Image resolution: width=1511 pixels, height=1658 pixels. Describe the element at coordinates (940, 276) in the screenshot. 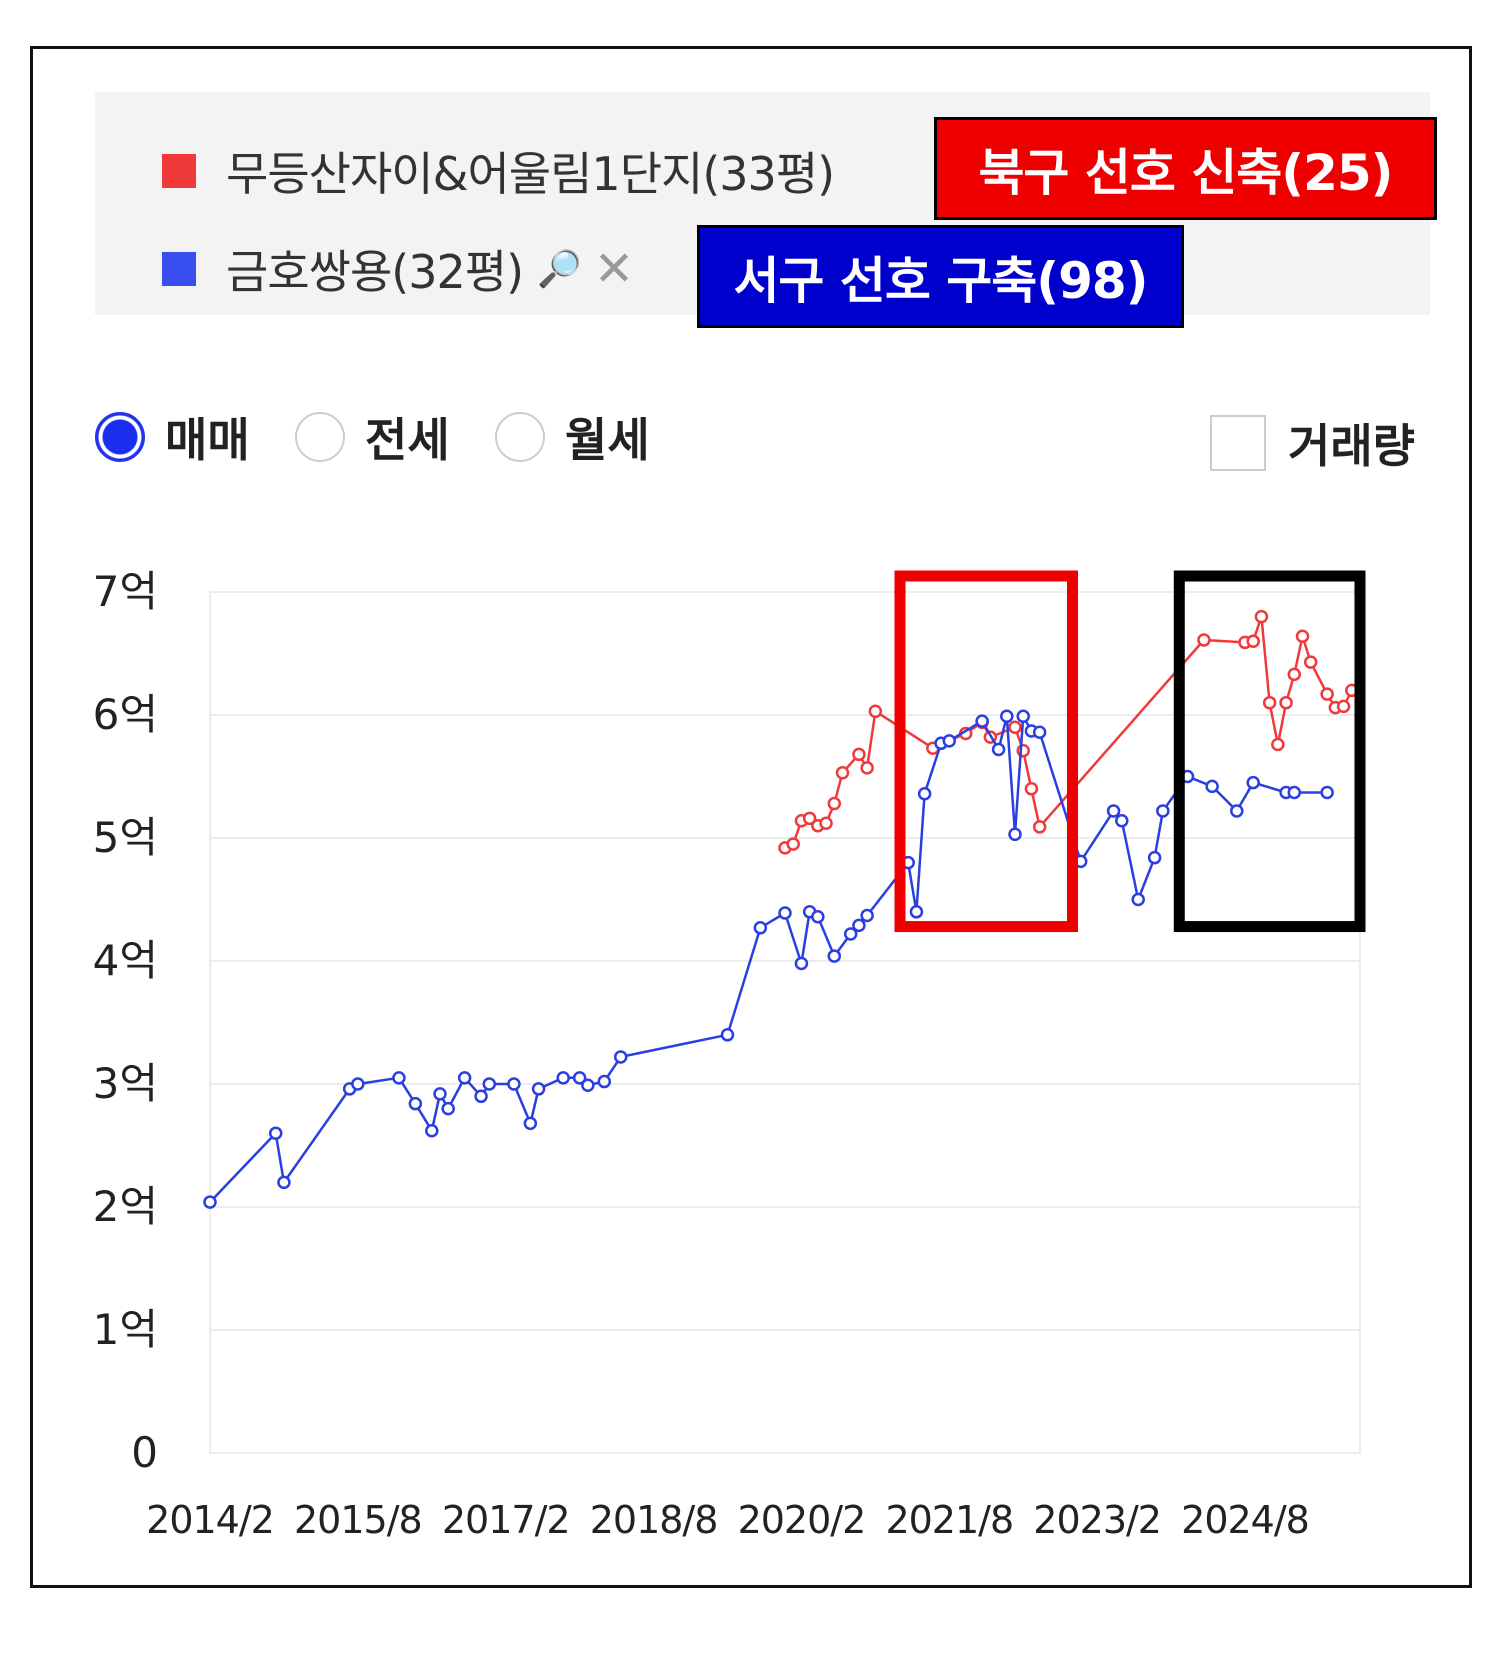

I see `tag-blue: 서구 선호 구축(98)` at that location.